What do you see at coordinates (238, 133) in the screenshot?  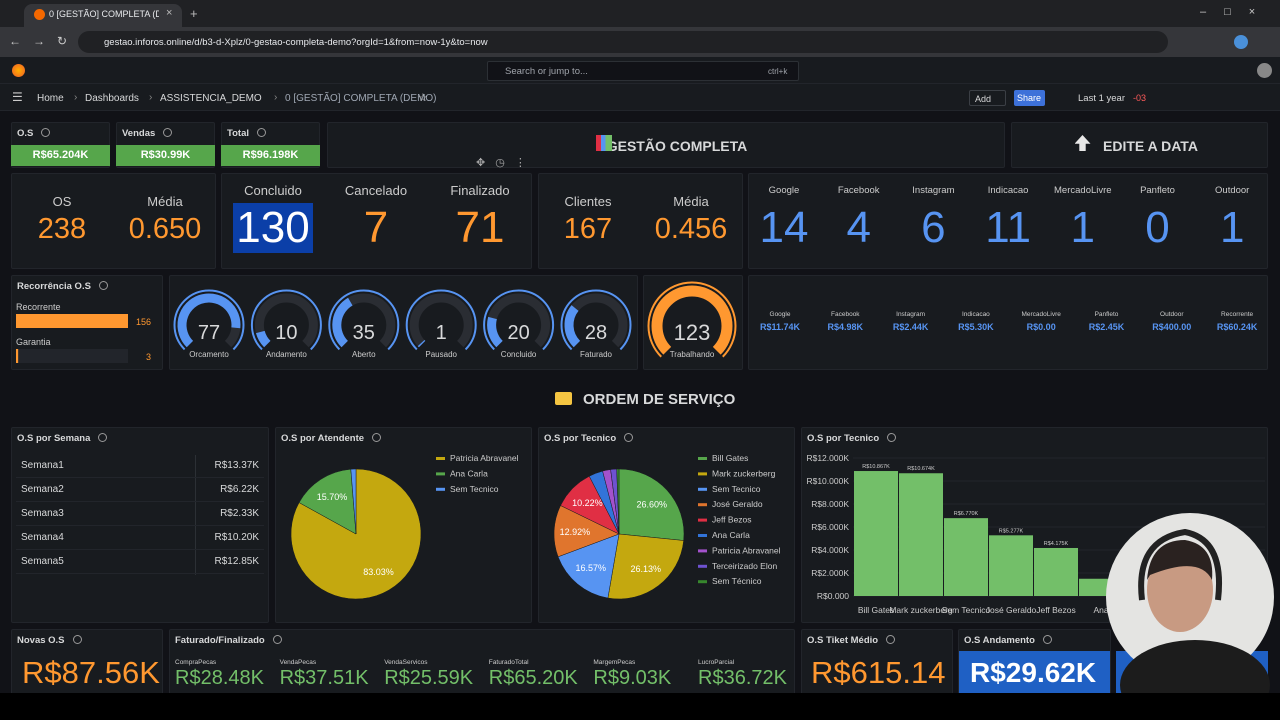 I see `panel-title: Total` at bounding box center [238, 133].